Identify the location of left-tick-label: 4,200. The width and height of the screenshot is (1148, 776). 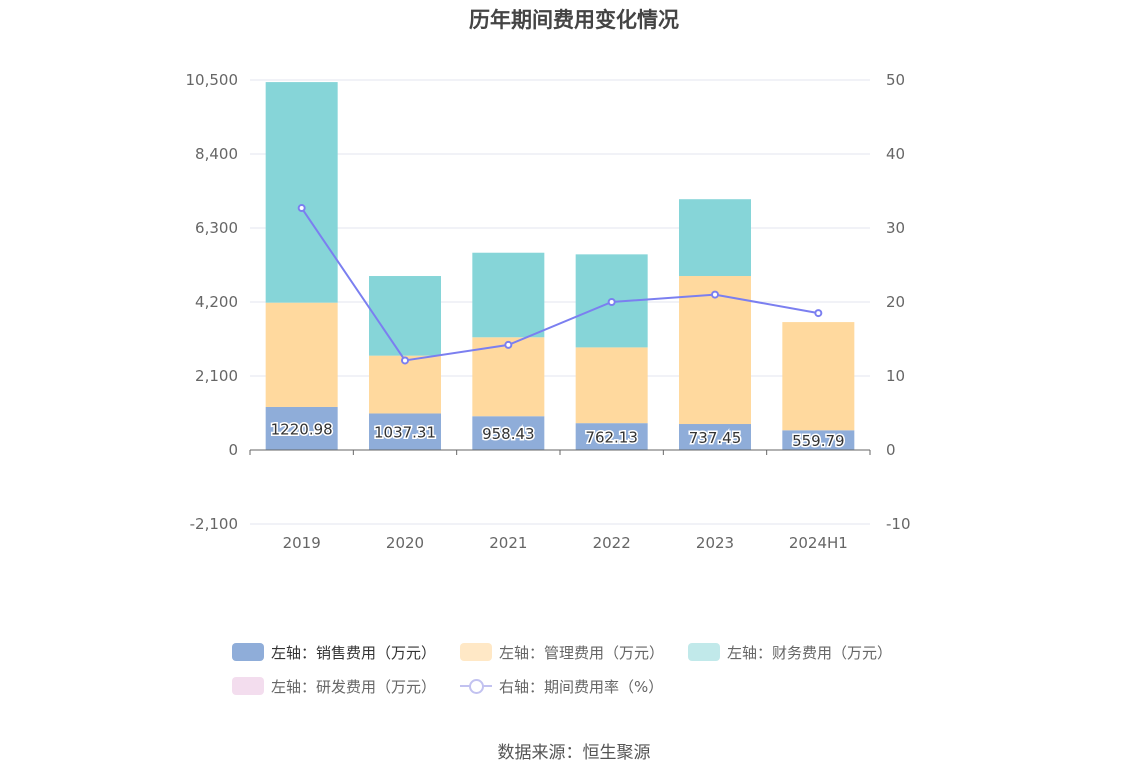
(216, 302).